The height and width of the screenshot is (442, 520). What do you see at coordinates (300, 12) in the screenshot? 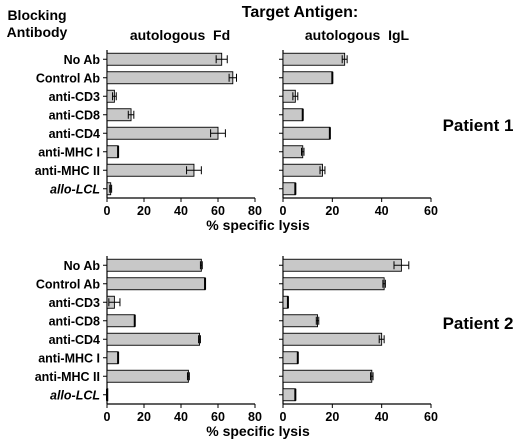
I see `figure-title: Target Antigen:` at bounding box center [300, 12].